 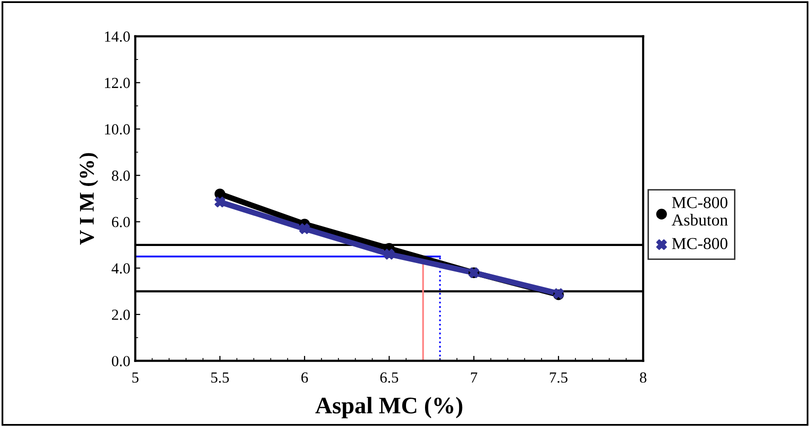 I want to click on y-tick-label: 8.0, so click(x=121, y=175).